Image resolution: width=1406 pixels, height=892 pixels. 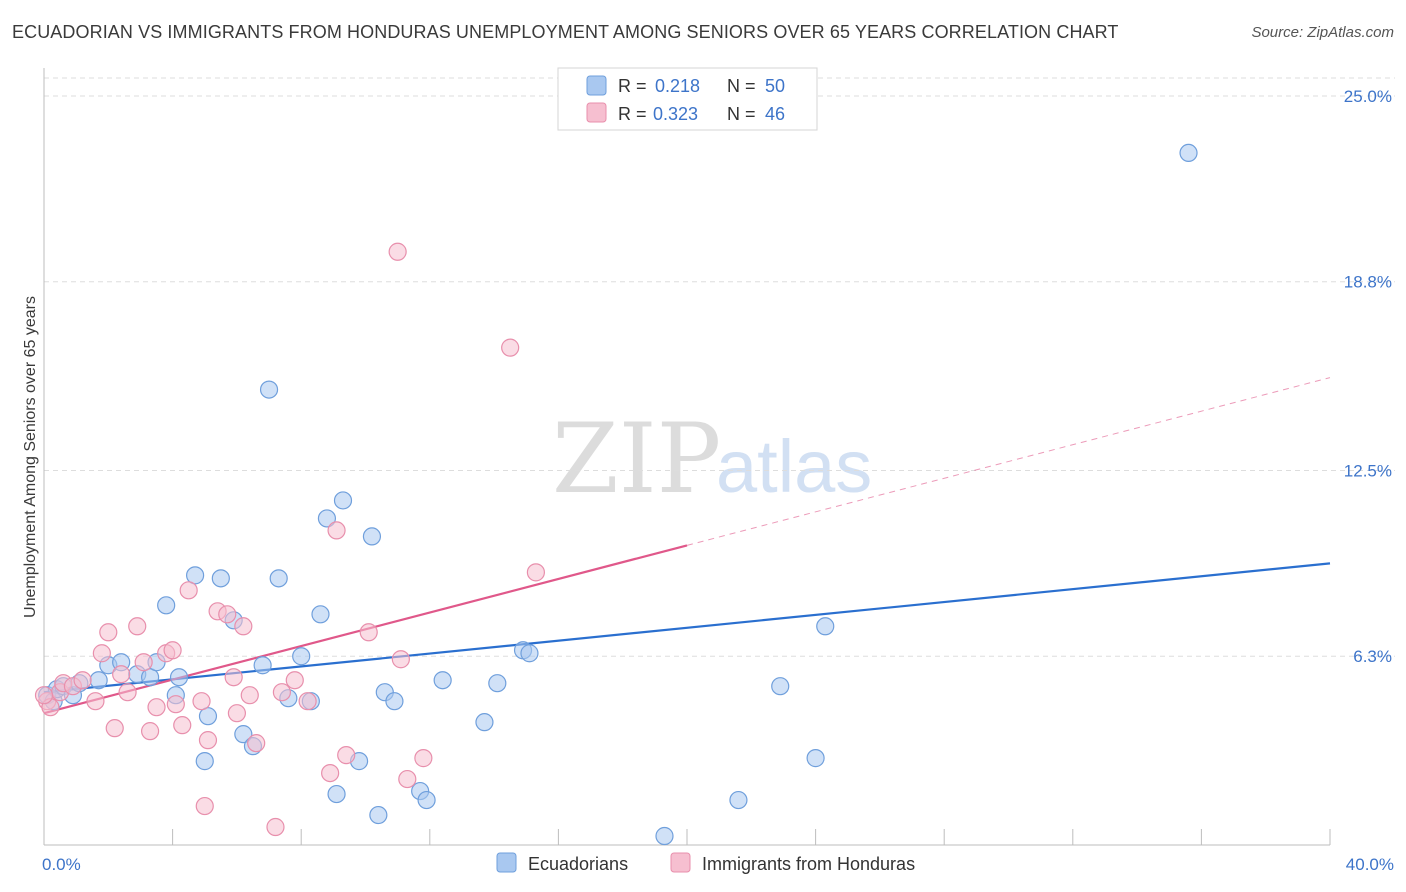 I want to click on legend-stats: R = 0.218 N = 50 R = 0.323 N = 46, so click(x=687, y=99).